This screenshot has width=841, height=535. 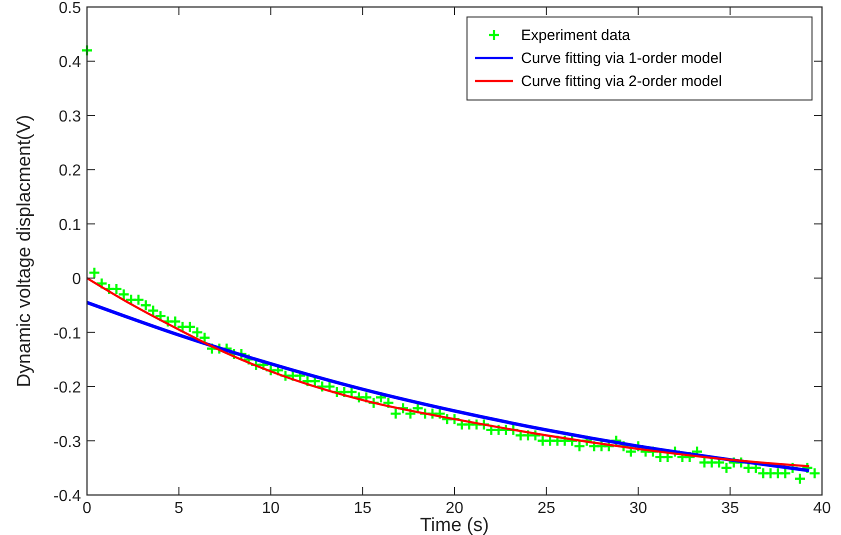 I want to click on y-tick-label: -0.4, so click(x=67, y=496).